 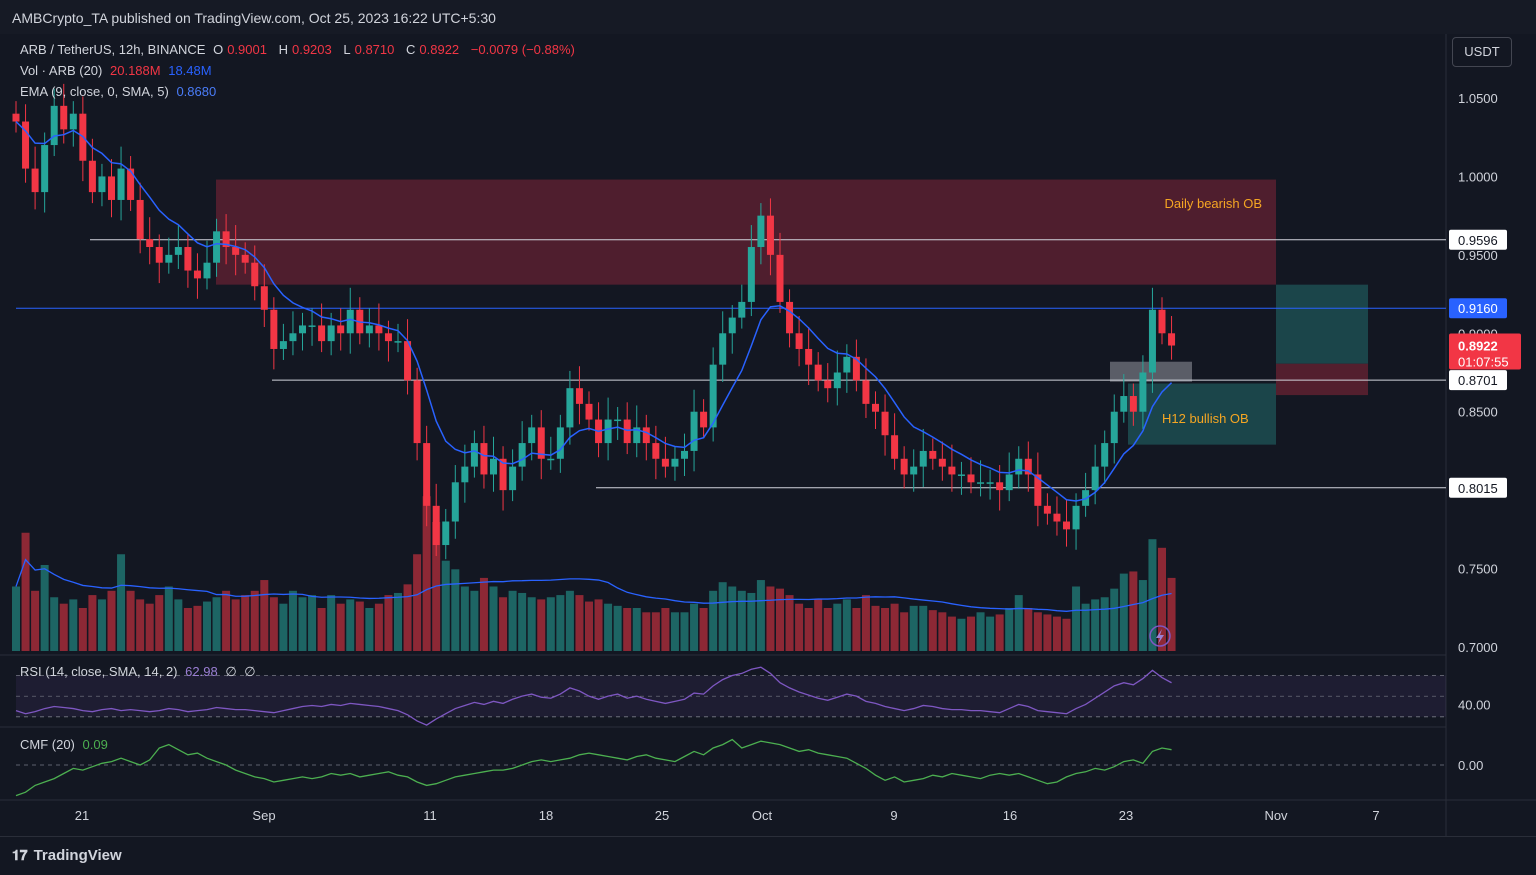 What do you see at coordinates (113, 49) in the screenshot?
I see `symbol-name: ARB / TetherUS, 12h, BINANCE` at bounding box center [113, 49].